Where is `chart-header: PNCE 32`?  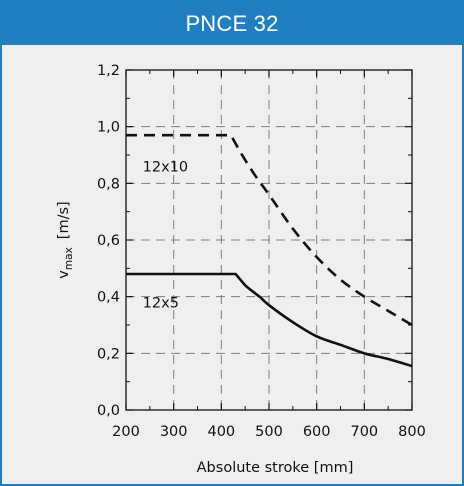
chart-header: PNCE 32 is located at coordinates (232, 23).